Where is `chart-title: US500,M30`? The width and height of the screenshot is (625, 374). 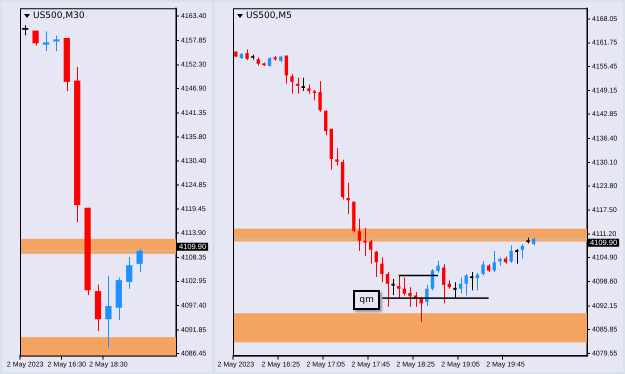
chart-title: US500,M30 is located at coordinates (58, 16).